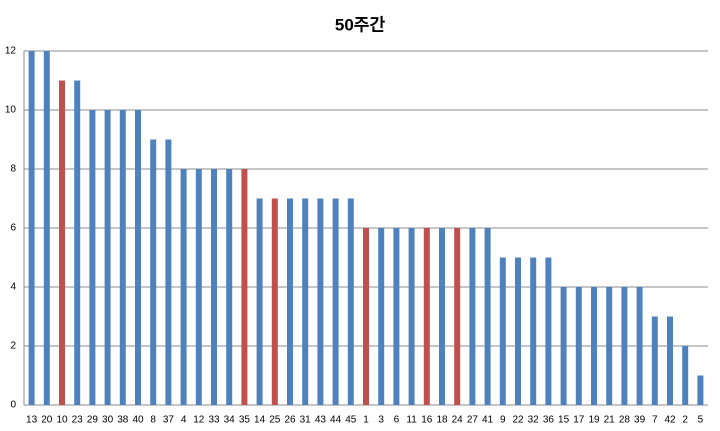 This screenshot has height=431, width=720. What do you see at coordinates (47, 420) in the screenshot?
I see `x-tick-label: 20` at bounding box center [47, 420].